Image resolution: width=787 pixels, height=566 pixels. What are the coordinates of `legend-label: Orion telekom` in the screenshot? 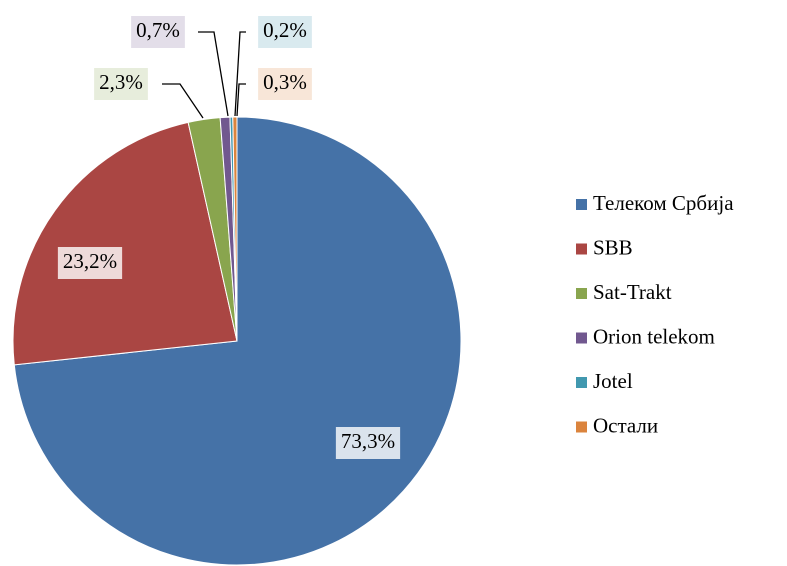 It's located at (654, 336).